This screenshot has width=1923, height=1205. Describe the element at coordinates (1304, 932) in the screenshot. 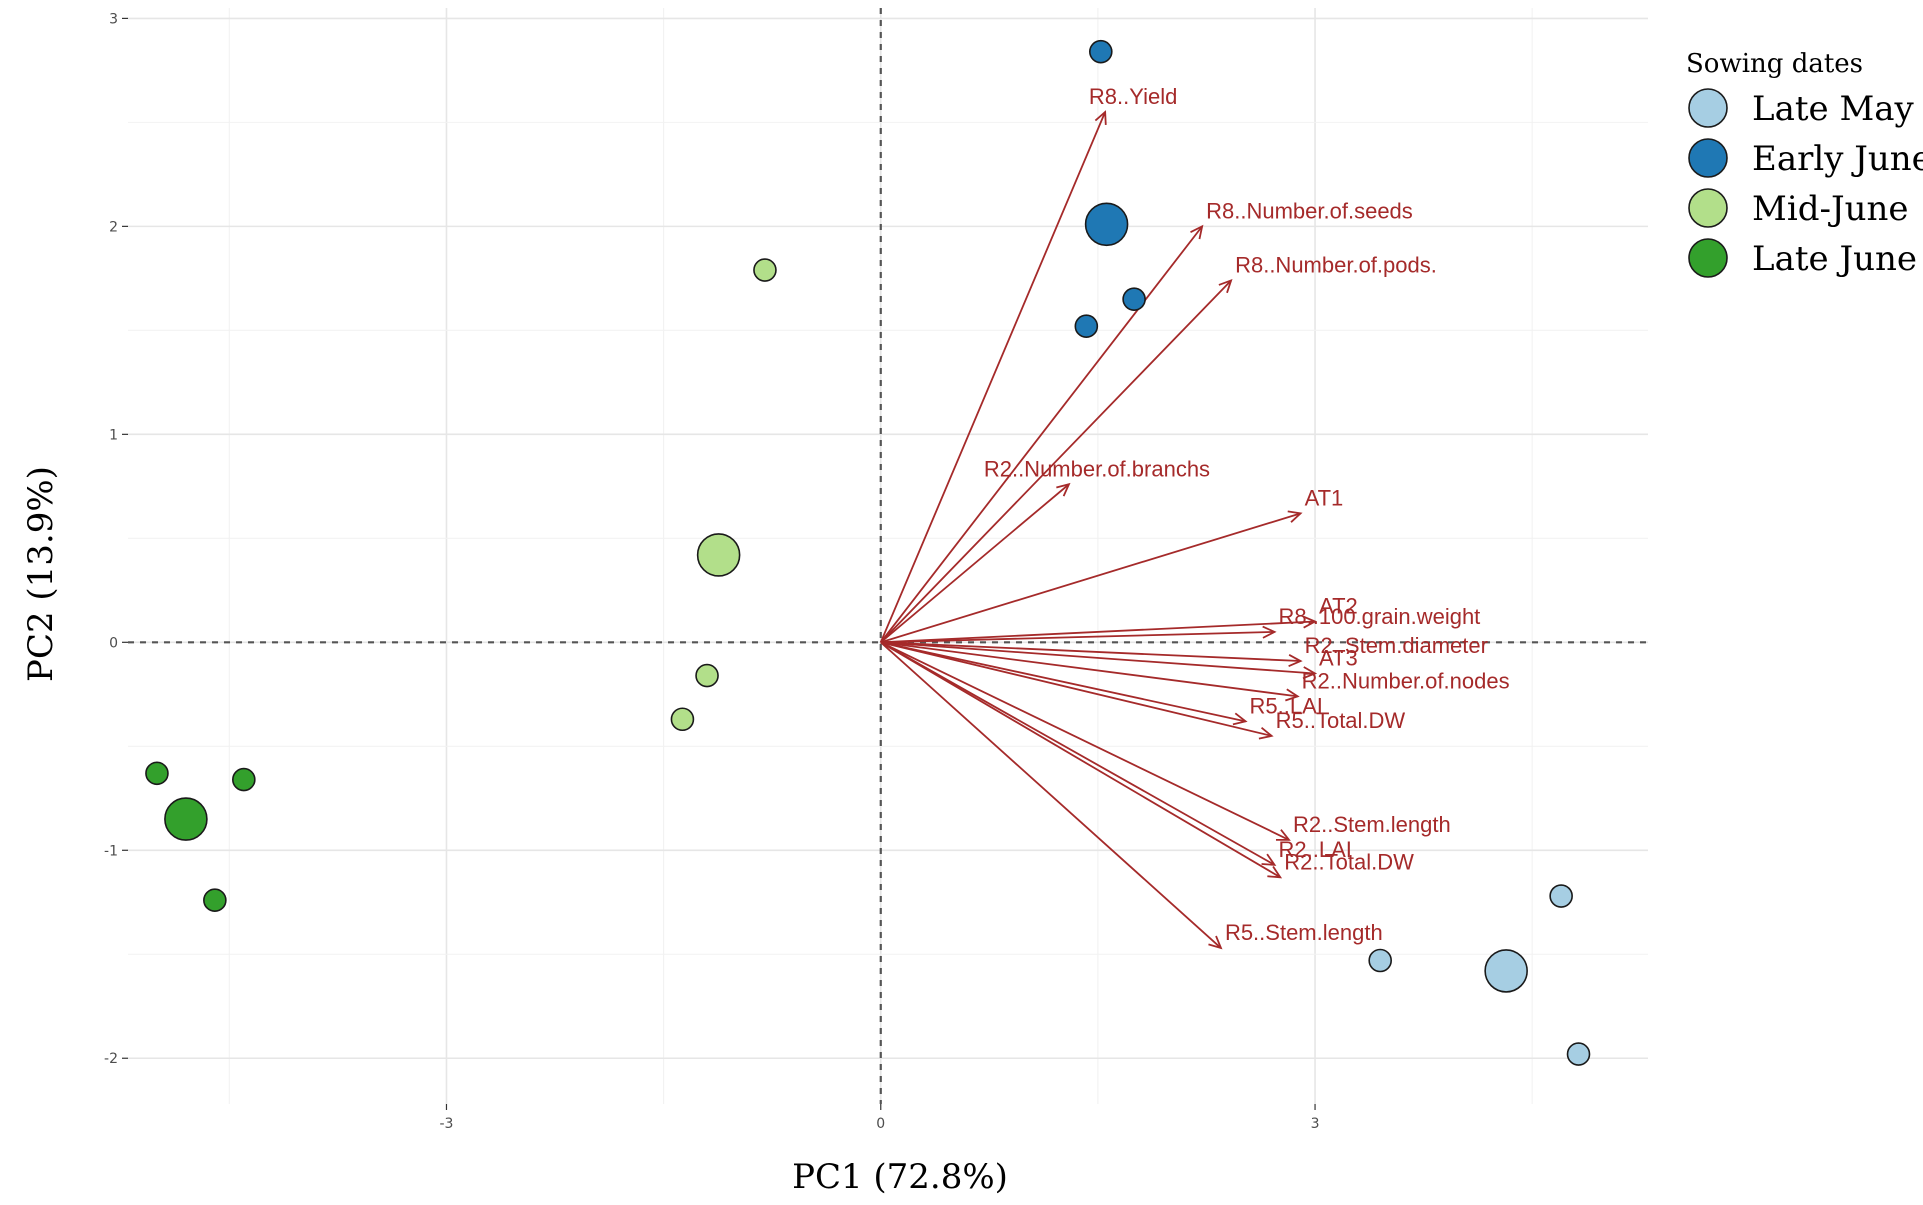

I see `loading-label: R5..Stem.length` at that location.